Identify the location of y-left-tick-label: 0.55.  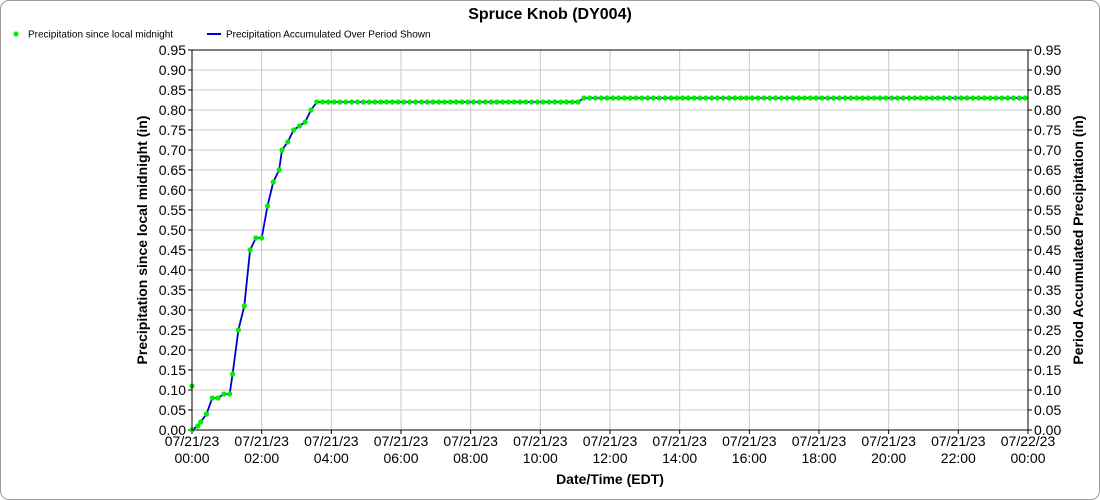
(172, 210).